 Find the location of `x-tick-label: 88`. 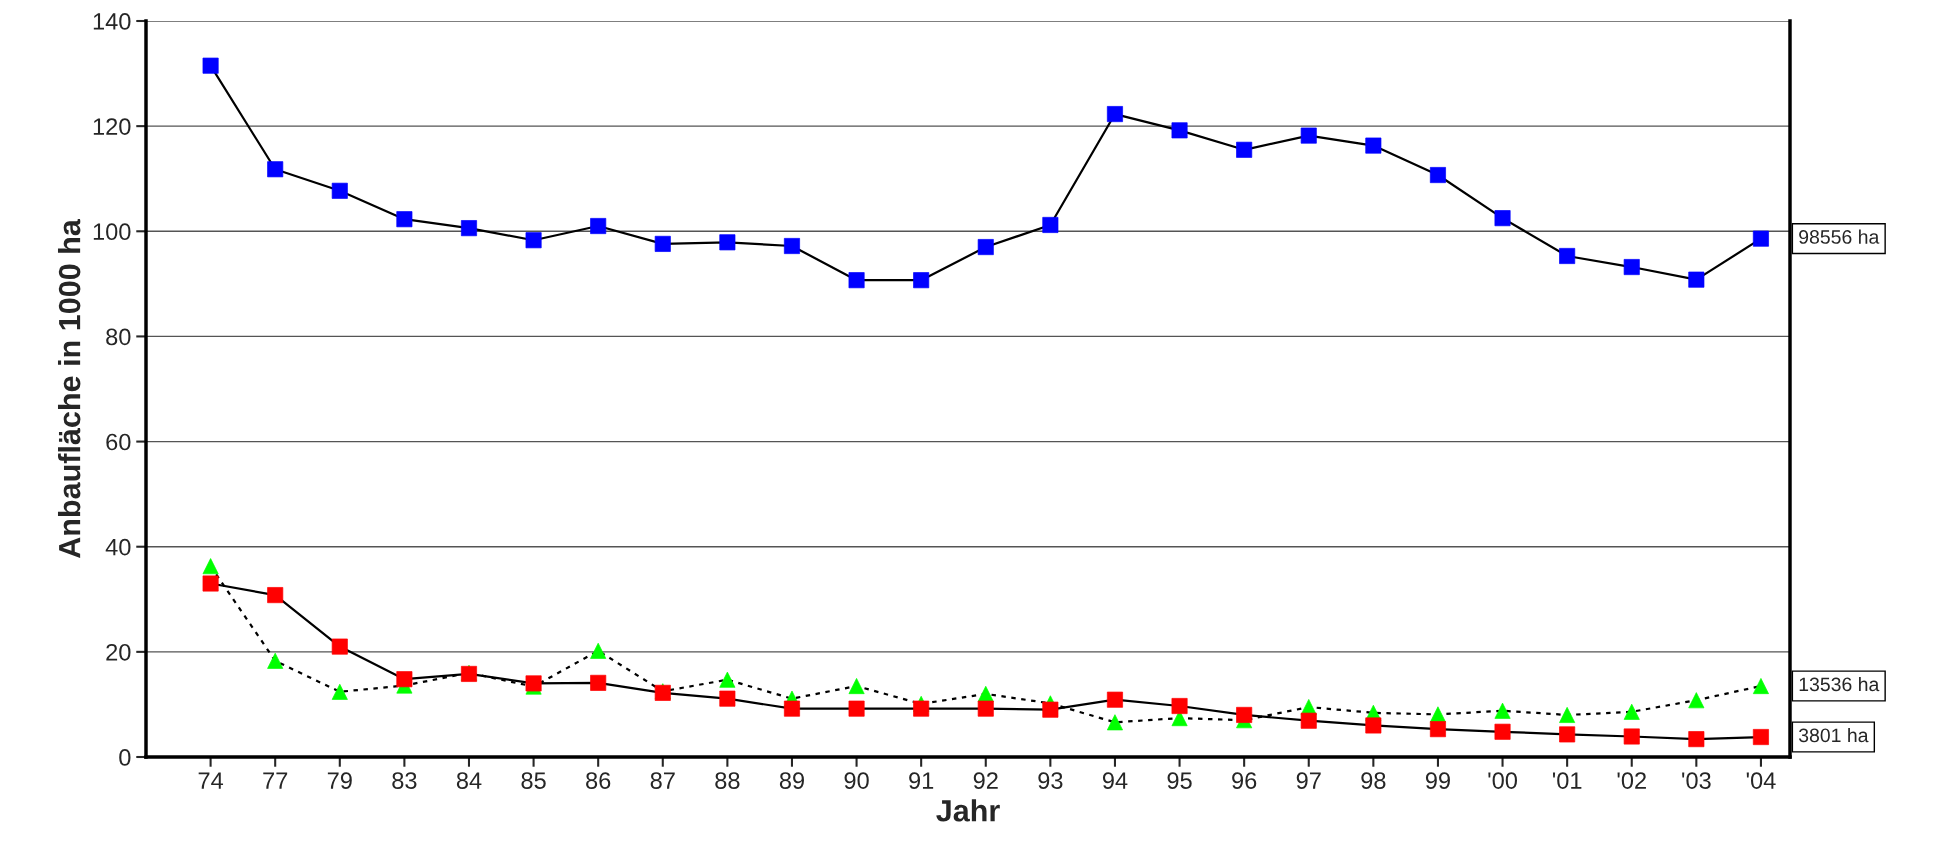

x-tick-label: 88 is located at coordinates (727, 780).